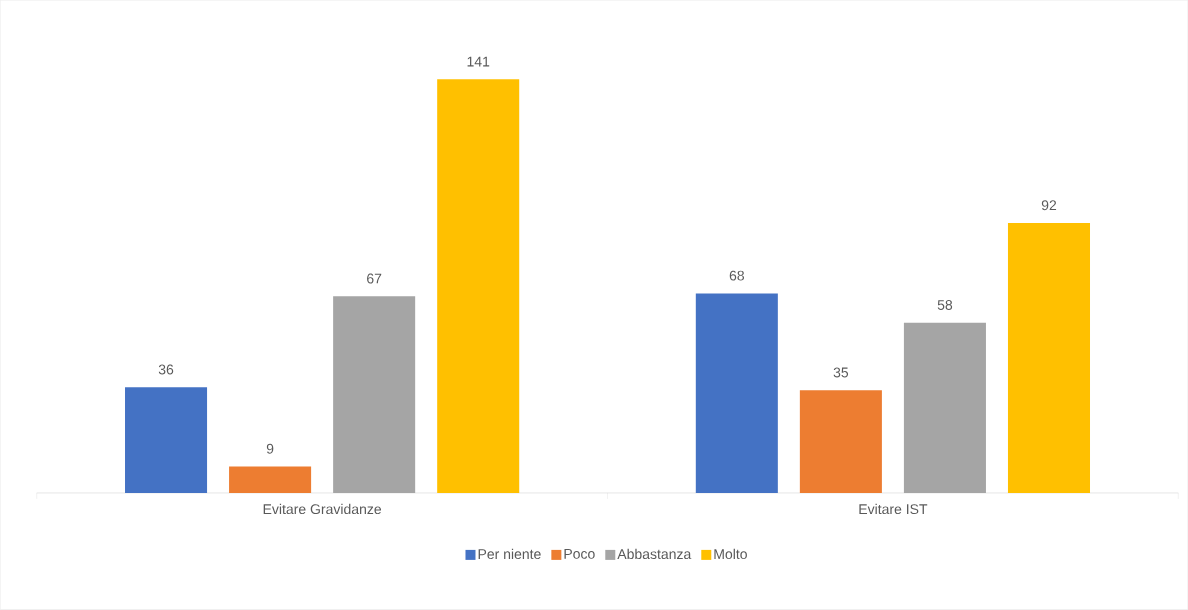 This screenshot has height=610, width=1188. I want to click on data-label: 92, so click(1049, 205).